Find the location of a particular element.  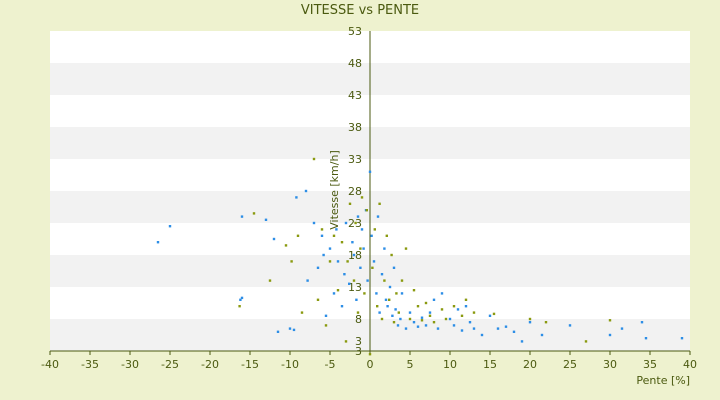

x-axis-label: Pente [%] is located at coordinates (663, 380).